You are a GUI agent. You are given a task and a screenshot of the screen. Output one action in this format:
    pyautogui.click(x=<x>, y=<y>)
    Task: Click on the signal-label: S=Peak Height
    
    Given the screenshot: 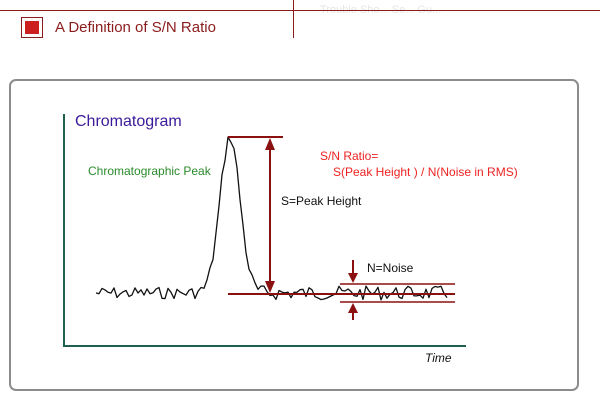 What is the action you would take?
    pyautogui.click(x=321, y=201)
    